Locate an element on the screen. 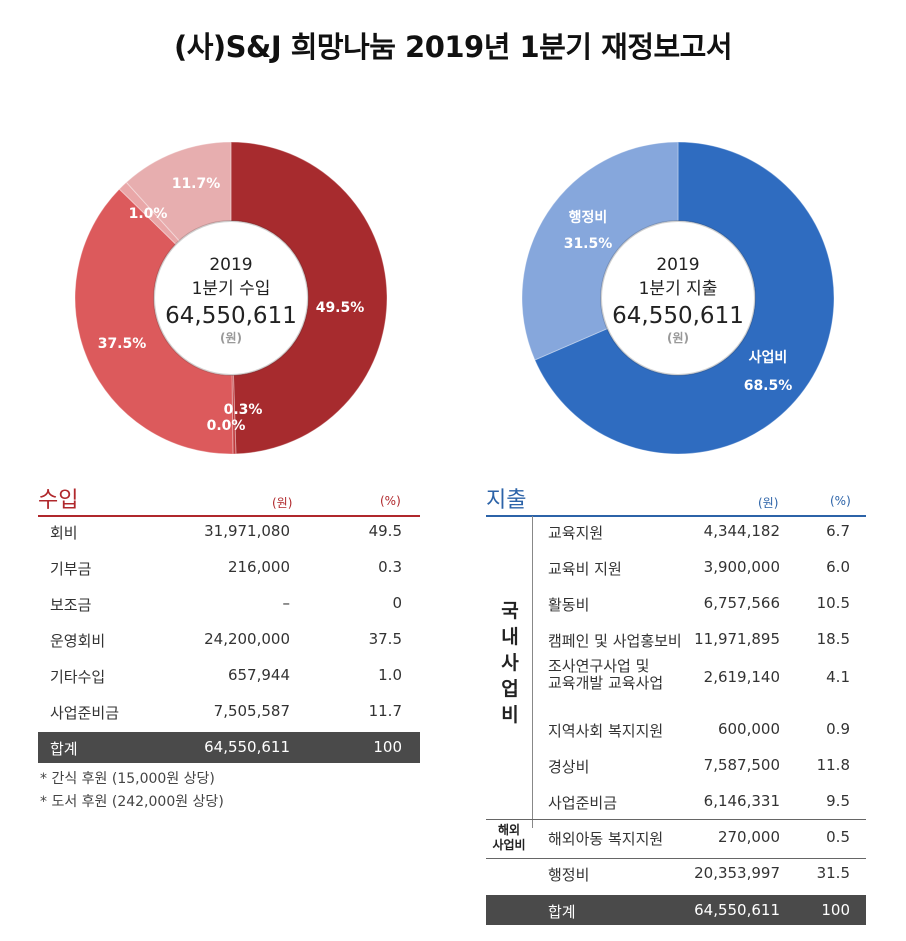 Image resolution: width=906 pixels, height=941 pixels. expense-row-name: 사업준비금 is located at coordinates (583, 803).